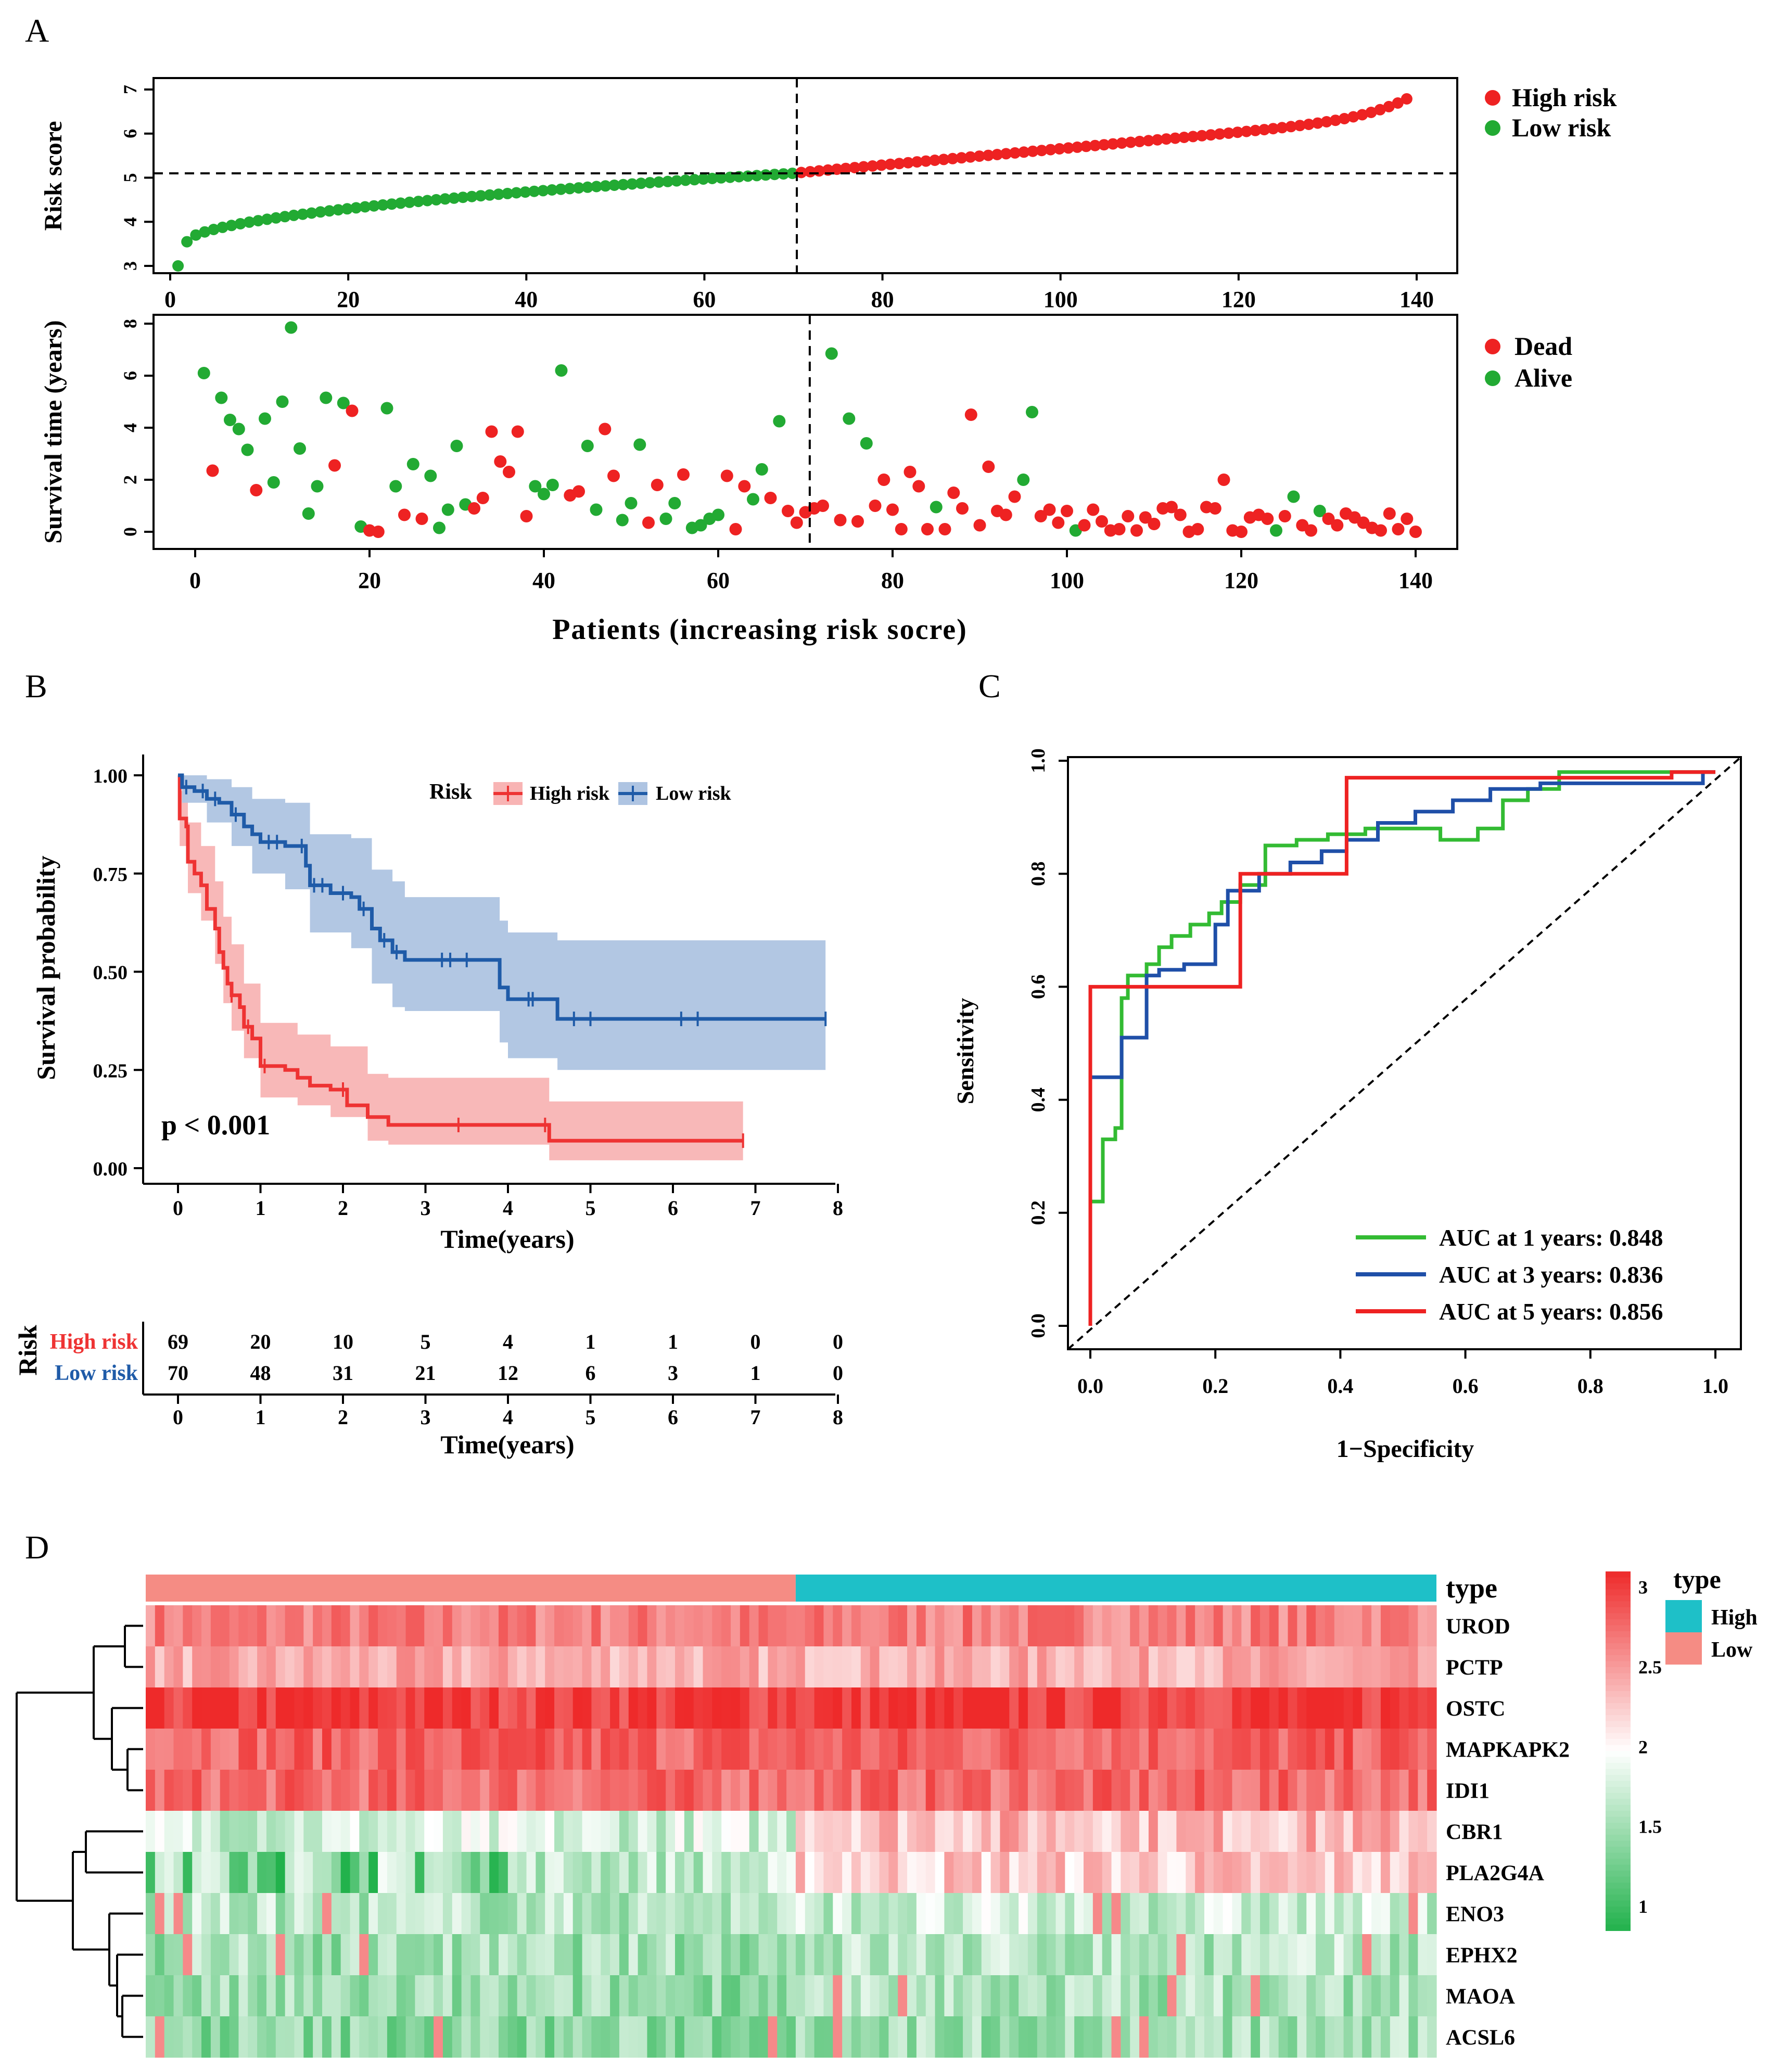 The image size is (1769, 2072). What do you see at coordinates (1562, 127) in the screenshot?
I see `legend-low-risk: Low risk` at bounding box center [1562, 127].